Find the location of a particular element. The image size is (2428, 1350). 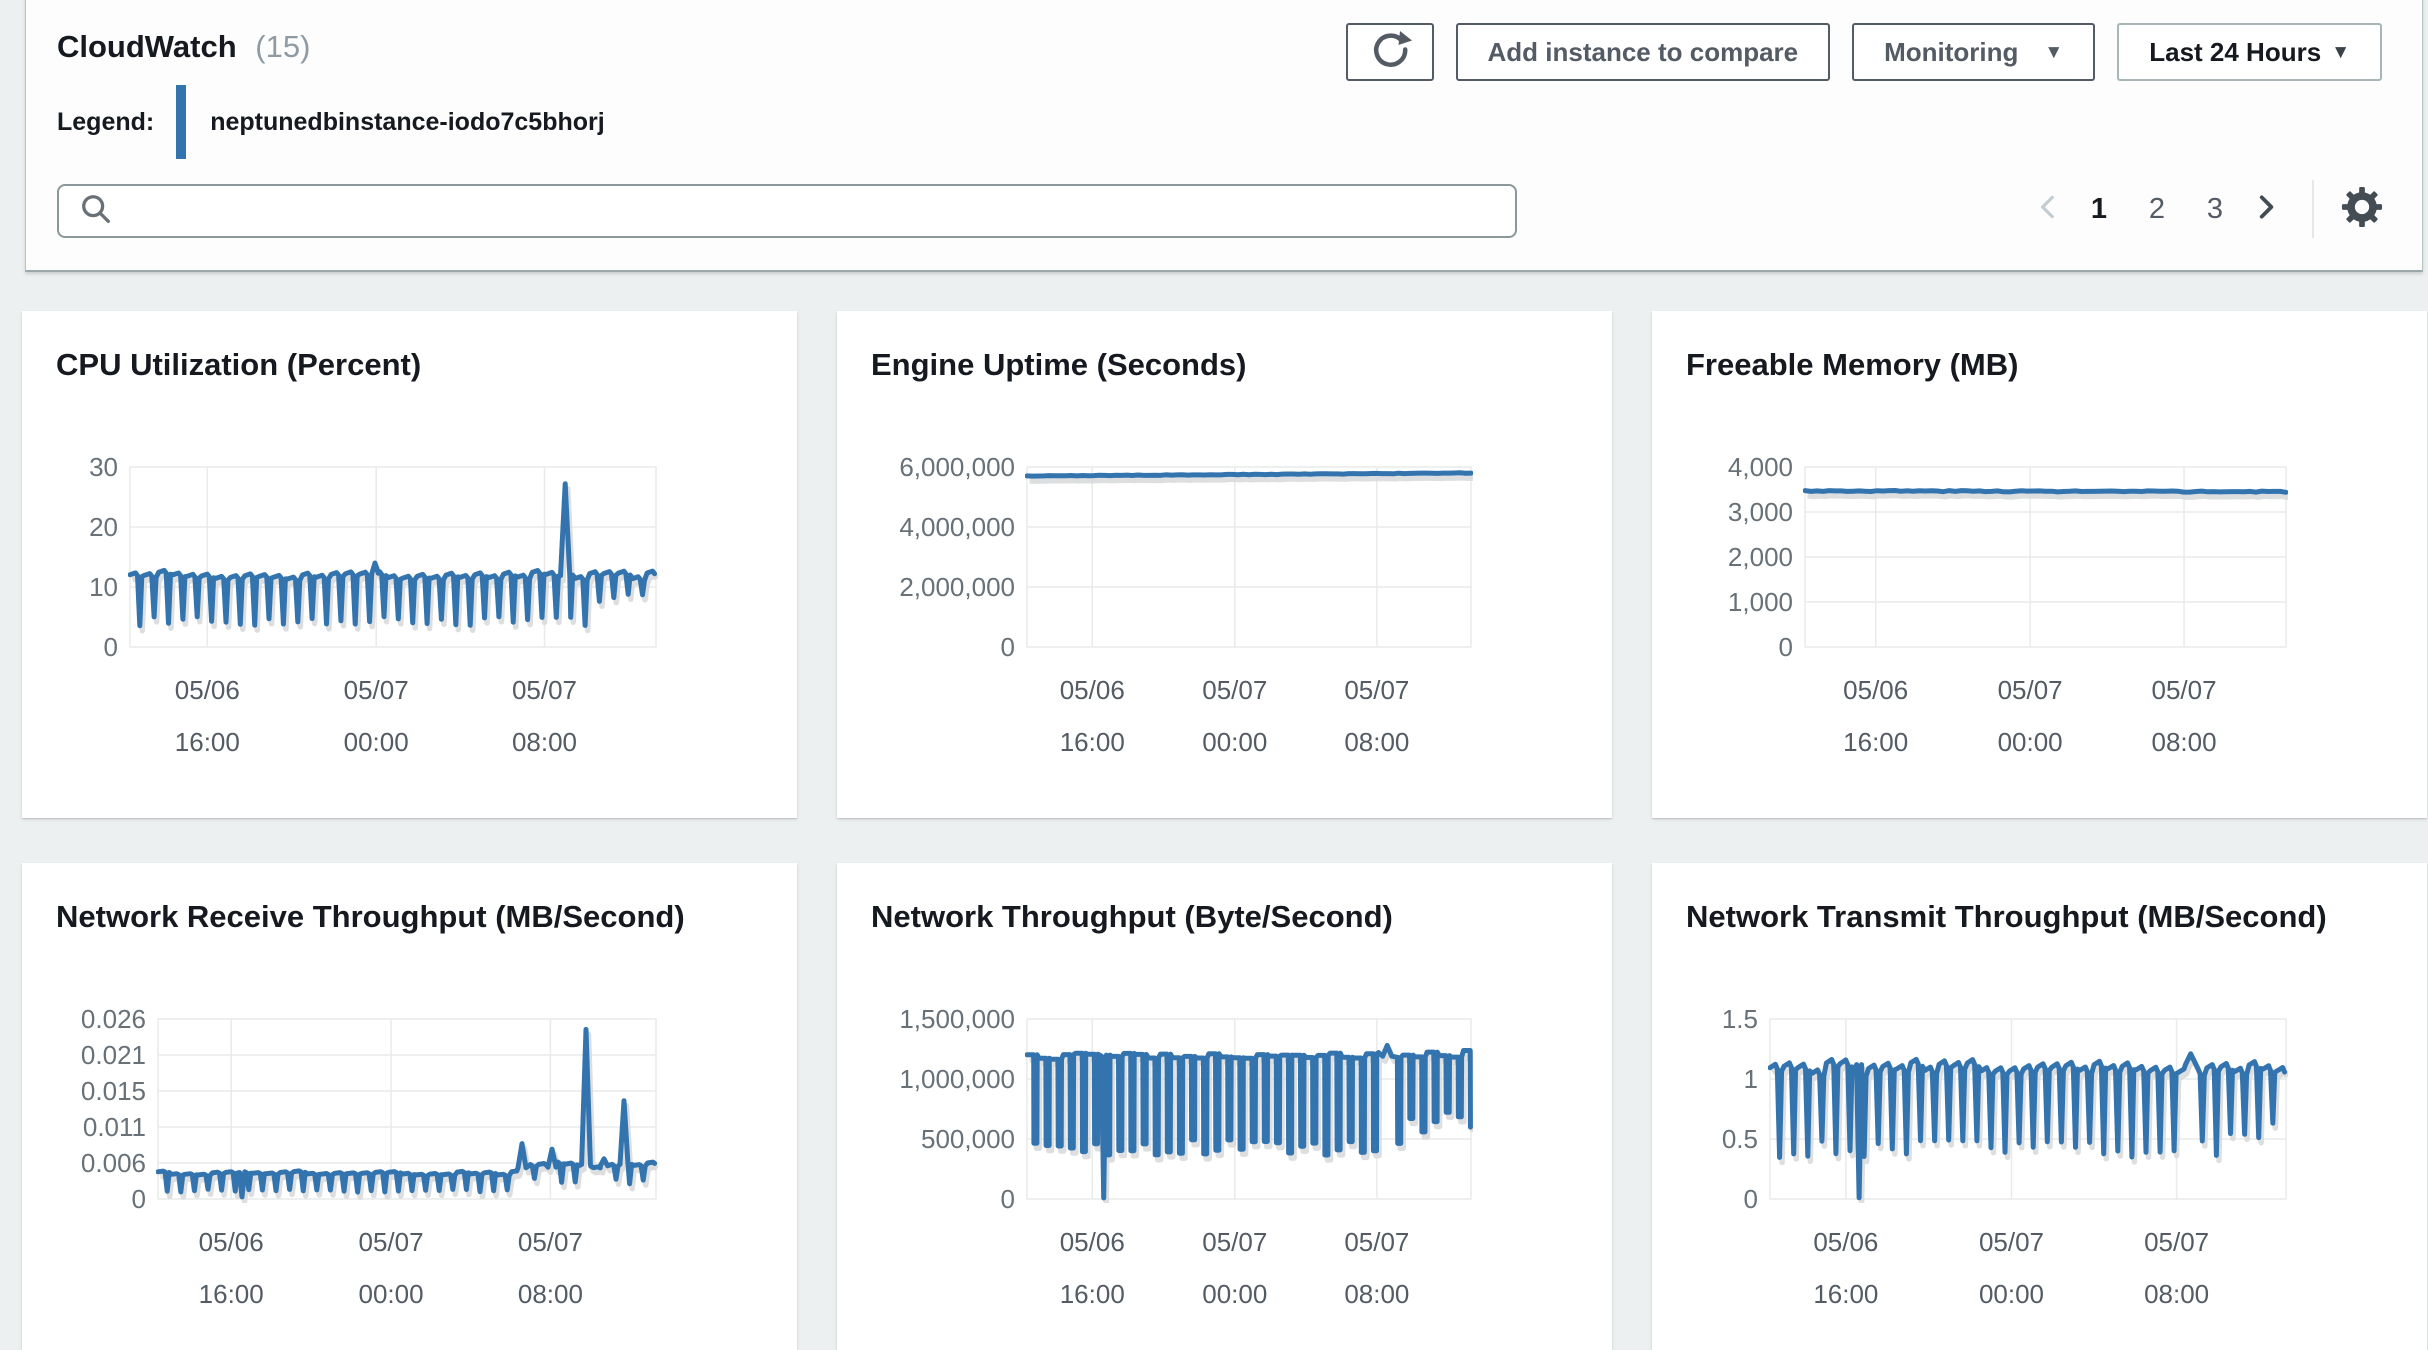

chart-title-text: Network Receive Throughput is located at coordinates (276, 916).